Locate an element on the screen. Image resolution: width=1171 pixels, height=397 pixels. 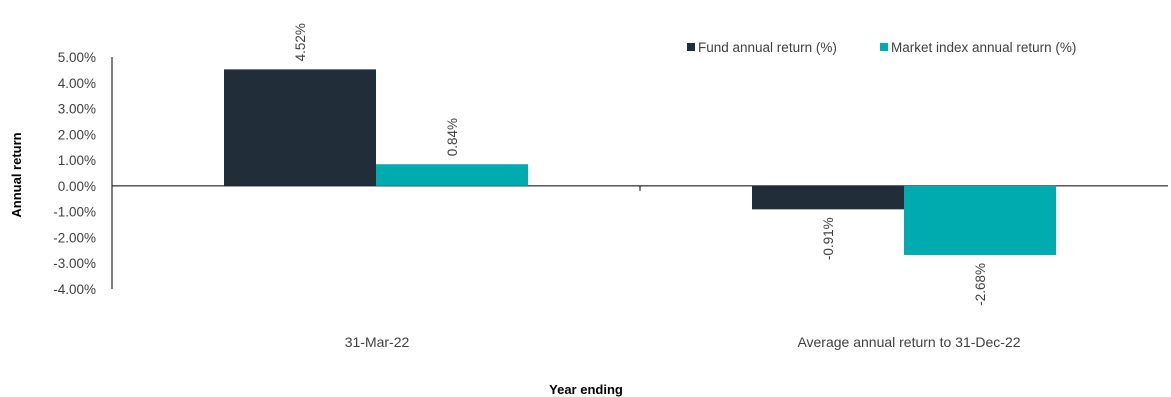
y-tick-label: -4.00% is located at coordinates (74, 289).